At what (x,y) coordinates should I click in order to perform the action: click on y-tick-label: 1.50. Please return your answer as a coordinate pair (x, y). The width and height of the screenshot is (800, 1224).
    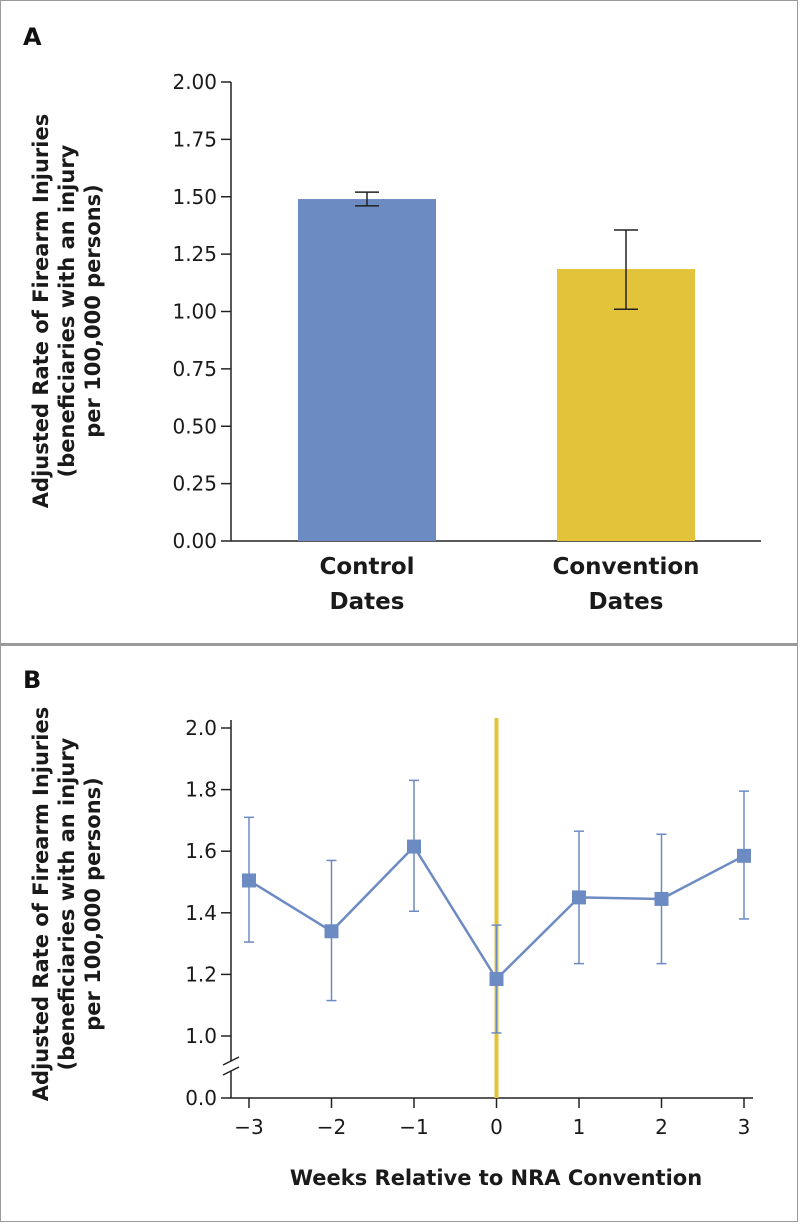
    Looking at the image, I should click on (194, 197).